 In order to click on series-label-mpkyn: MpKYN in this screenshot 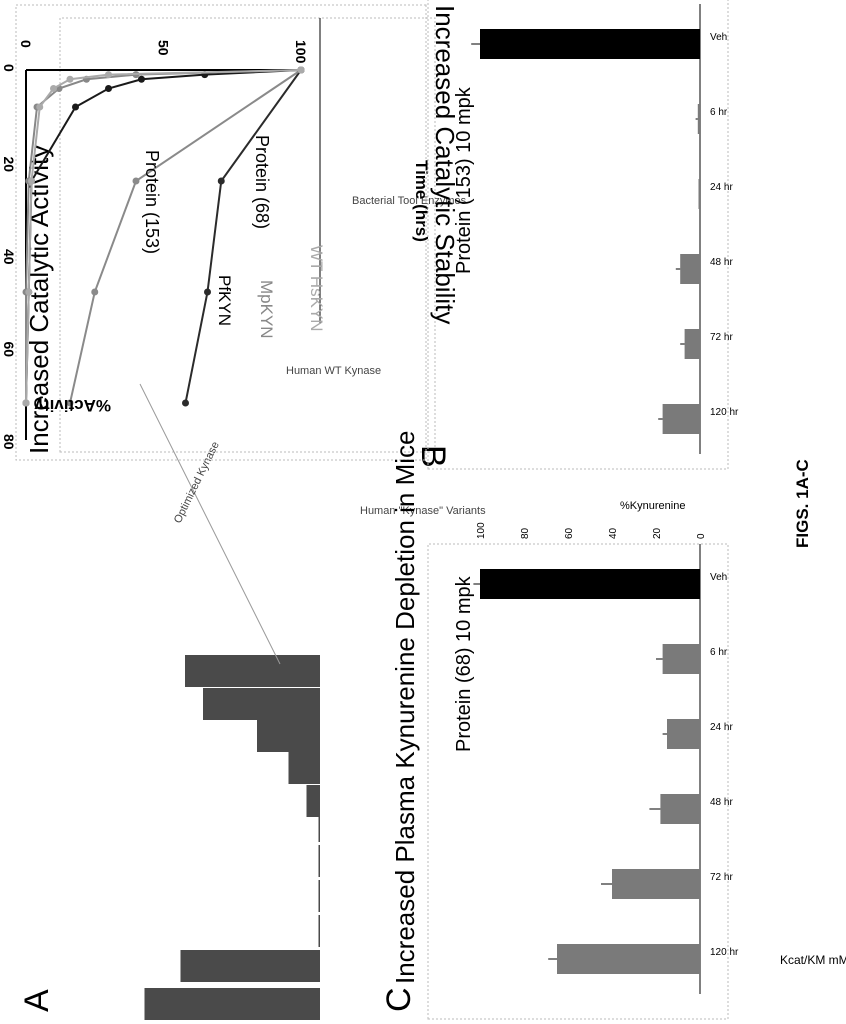, I will do `click(266, 309)`.